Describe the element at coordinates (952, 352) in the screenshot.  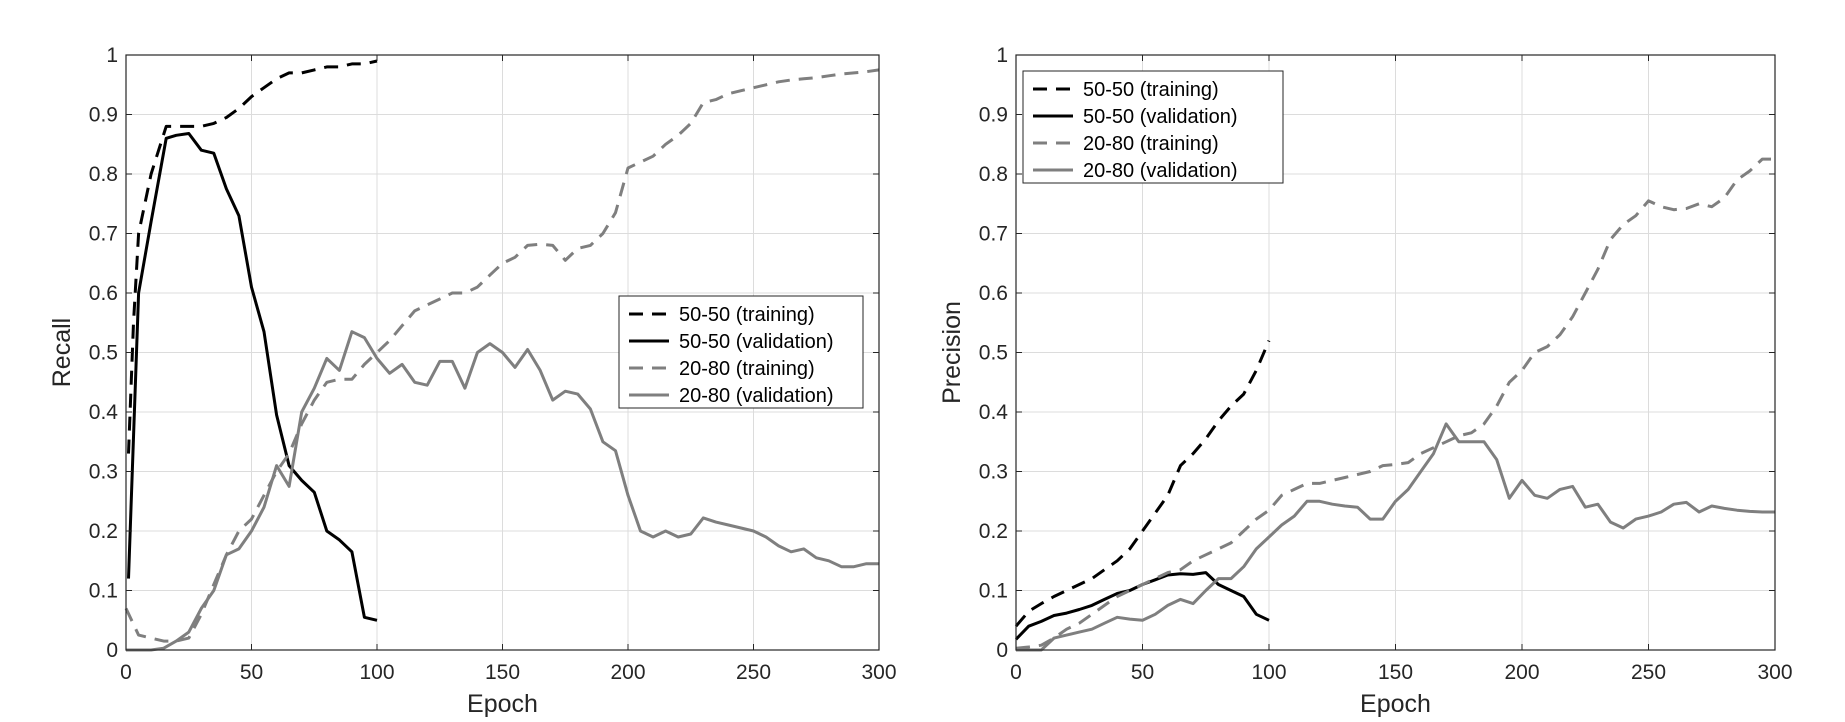
I see `y-axis-label: Precision` at that location.